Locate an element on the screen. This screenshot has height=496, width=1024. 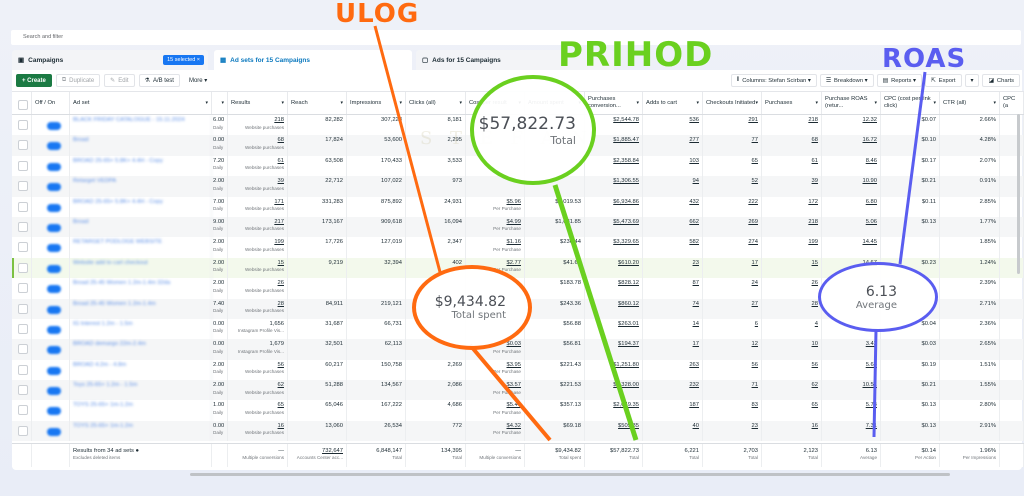
export-dropdown: ▾ is located at coordinates (972, 80).